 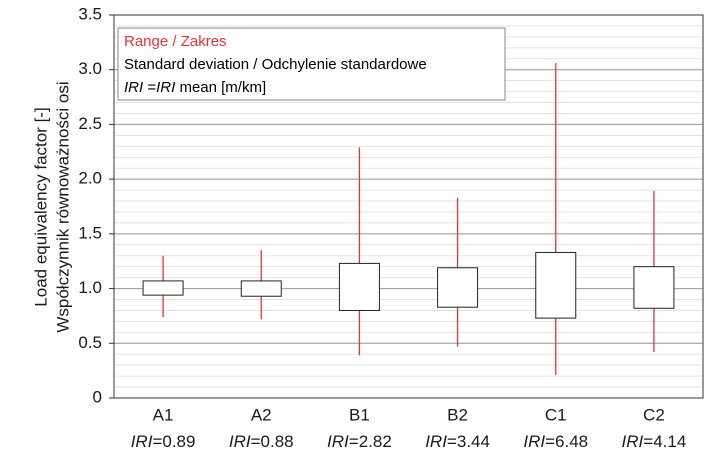 I want to click on x-tick-label: C2, so click(x=654, y=414).